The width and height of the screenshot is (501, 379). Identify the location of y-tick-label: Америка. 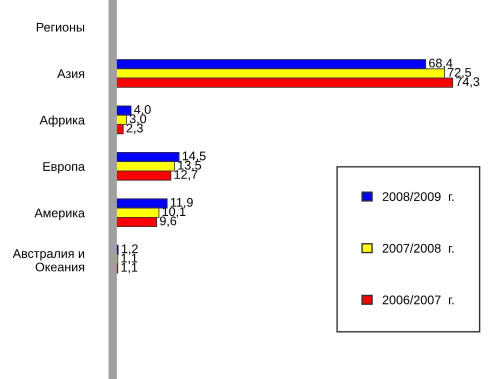
(59, 214).